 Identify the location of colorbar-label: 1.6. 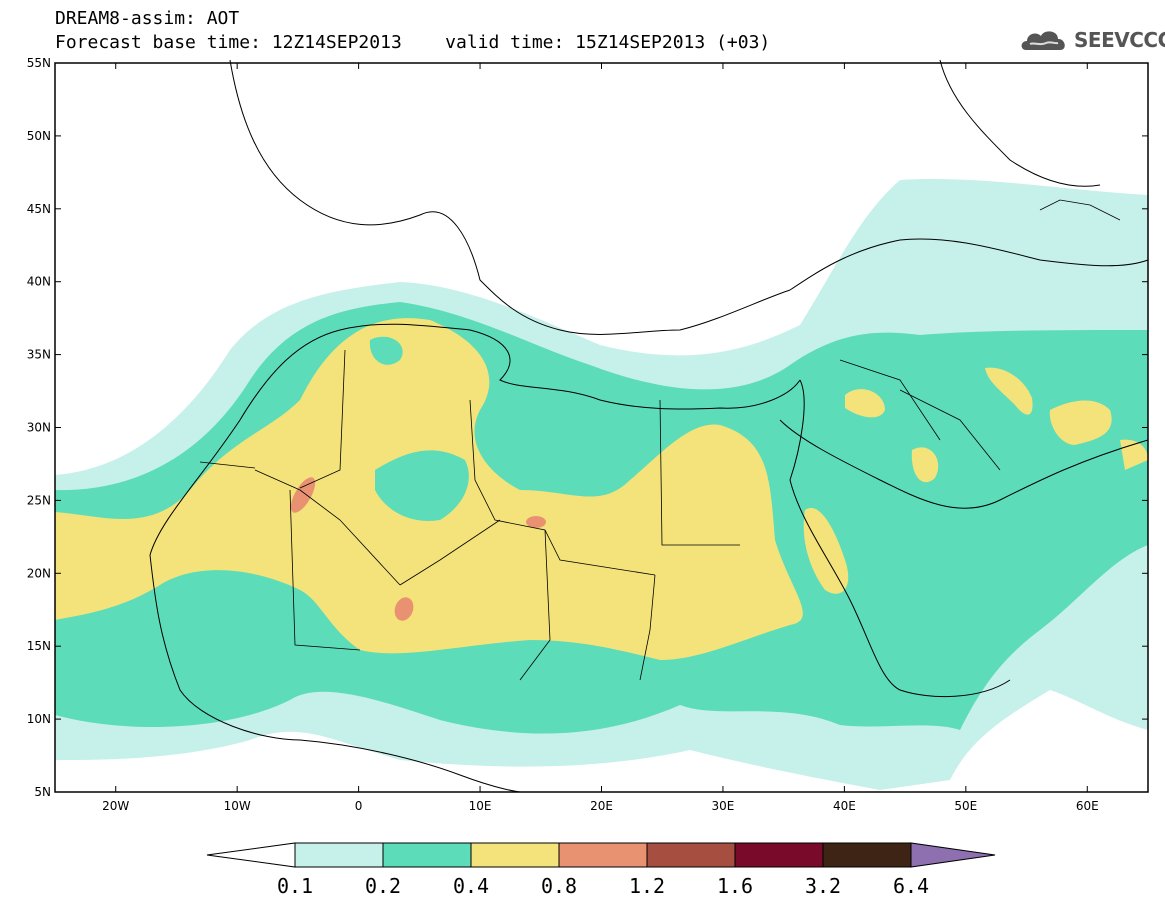
(735, 886).